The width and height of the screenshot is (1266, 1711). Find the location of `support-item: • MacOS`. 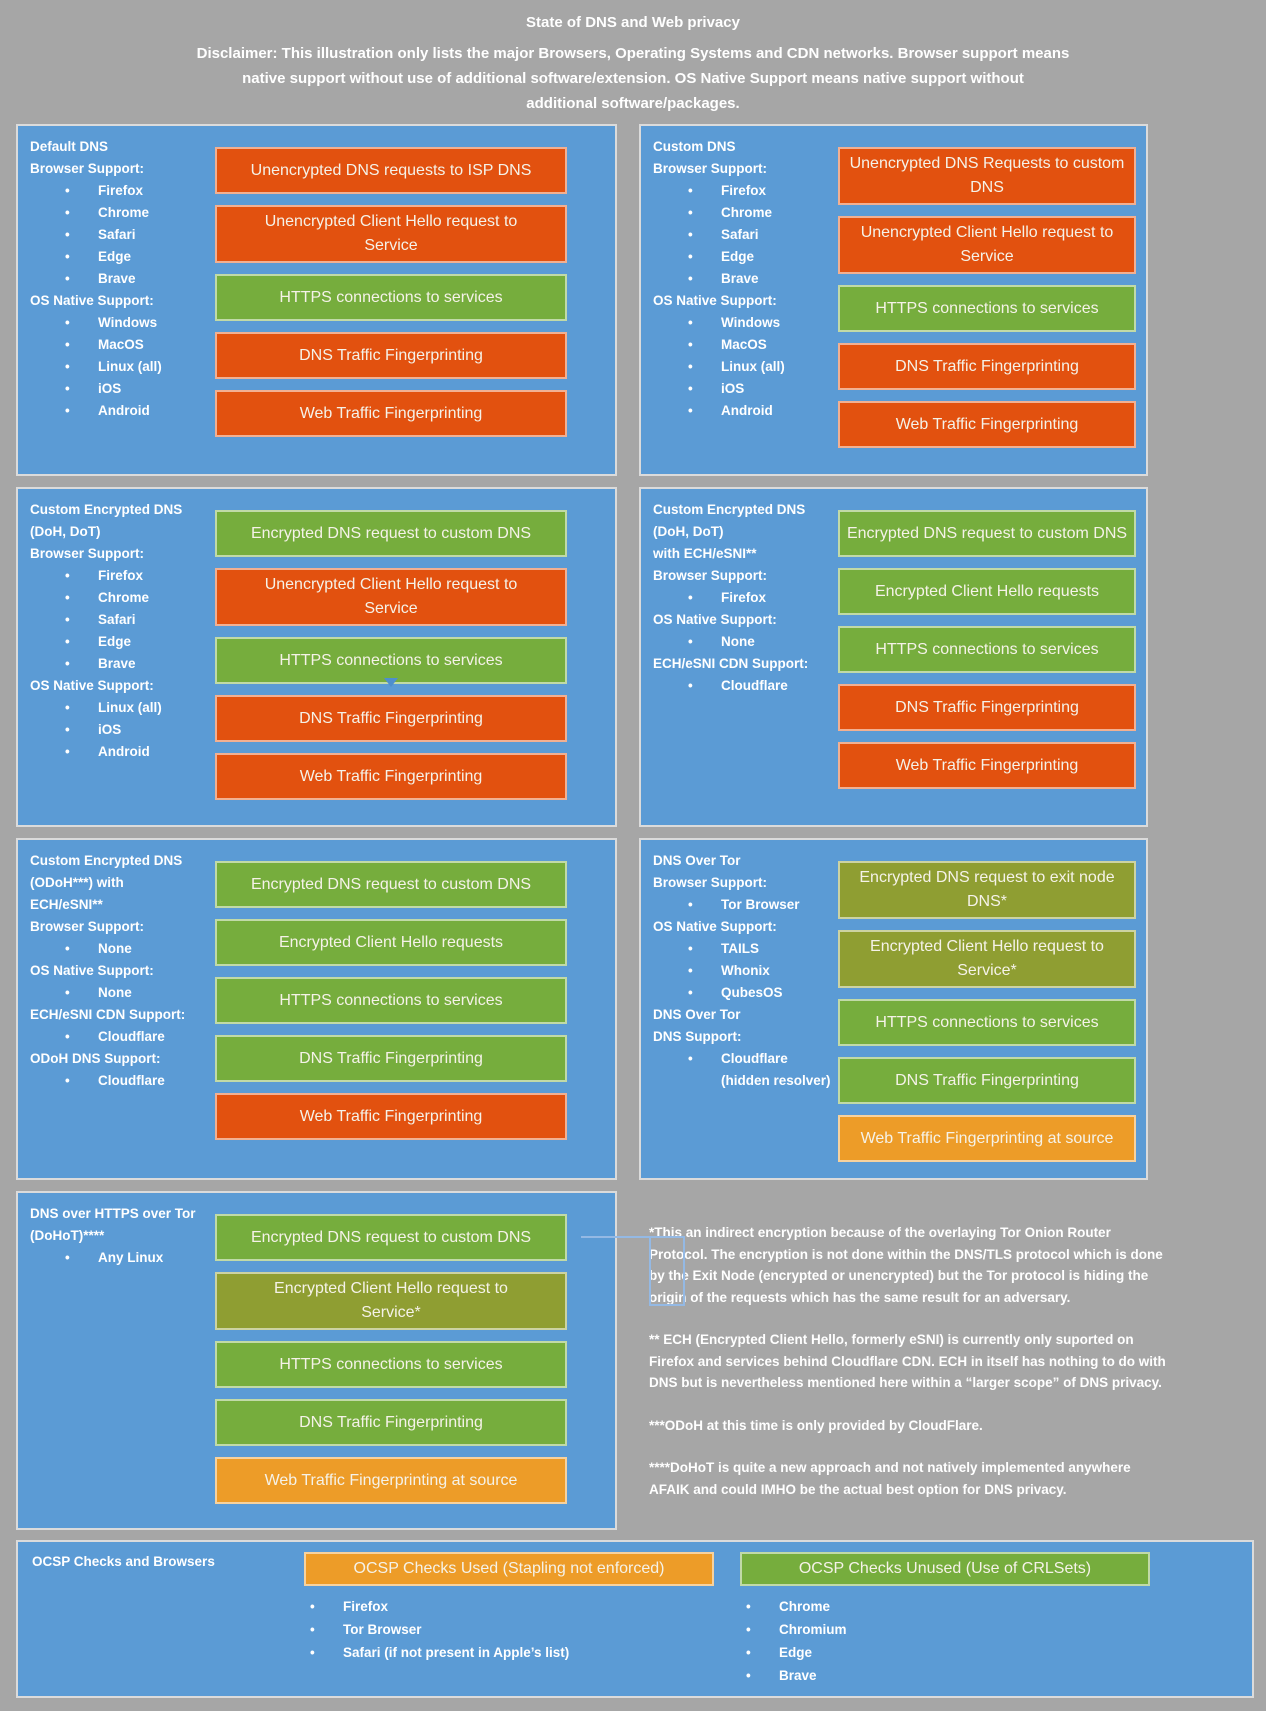

support-item: • MacOS is located at coordinates (140, 345).